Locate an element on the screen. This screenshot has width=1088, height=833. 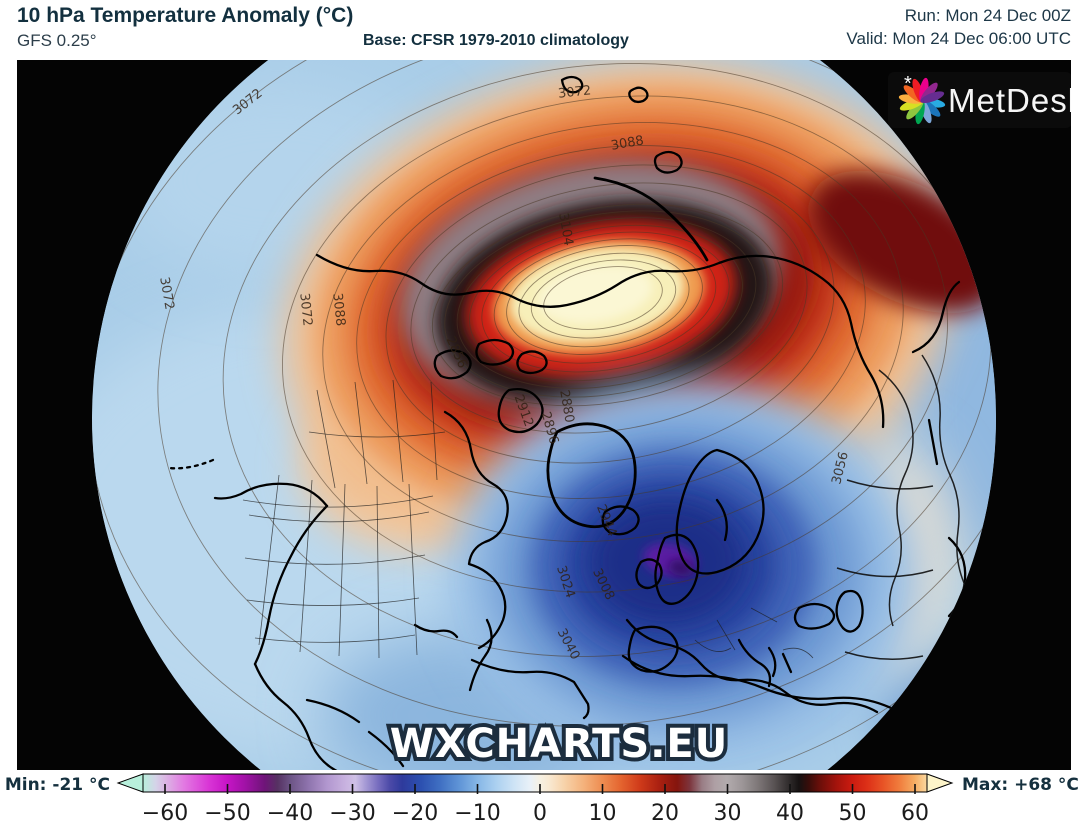
svg-text: −30 is located at coordinates (352, 813).